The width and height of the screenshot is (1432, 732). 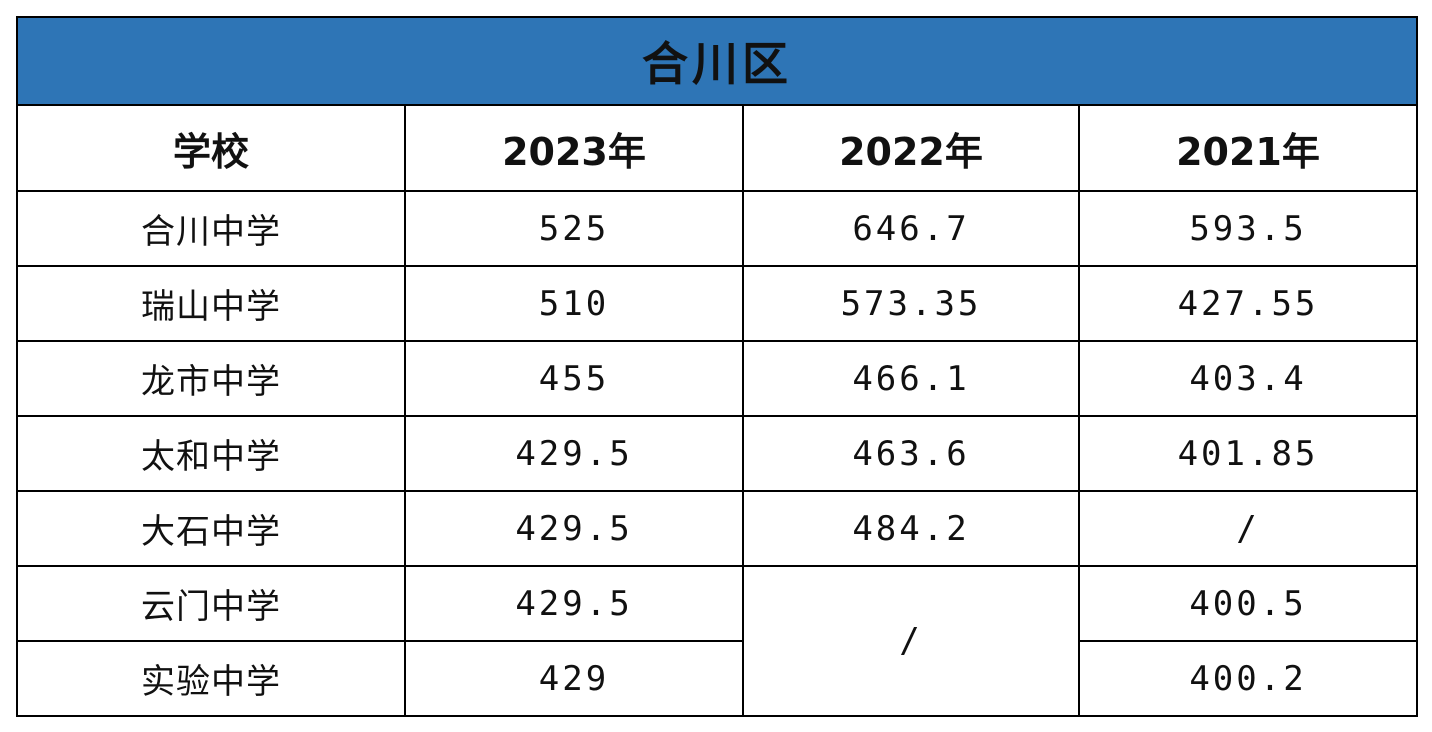 What do you see at coordinates (574, 678) in the screenshot?
I see `score-2023-cell: 429` at bounding box center [574, 678].